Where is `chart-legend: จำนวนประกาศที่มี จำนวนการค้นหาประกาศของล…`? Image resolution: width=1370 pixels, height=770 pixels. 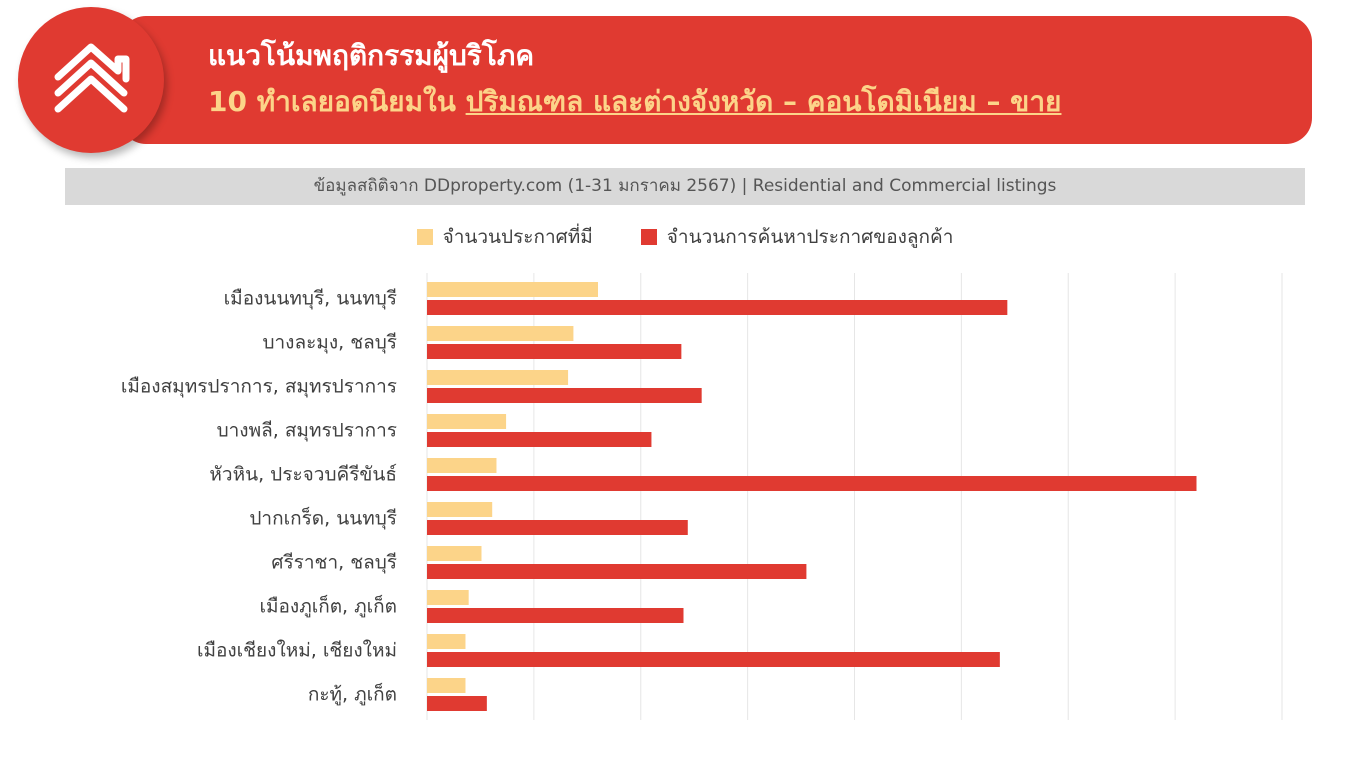
chart-legend: จำนวนประกาศที่มี จำนวนการค้นหาประกาศของล… is located at coordinates (685, 237).